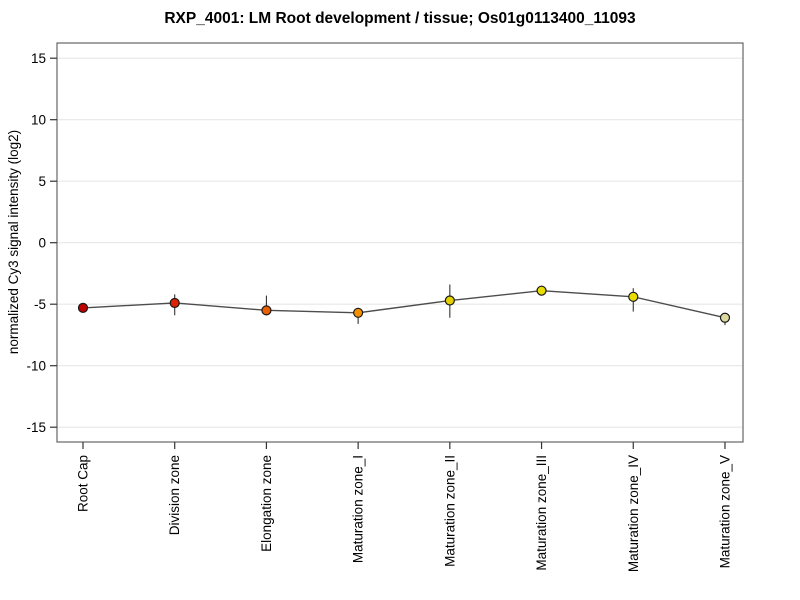 This screenshot has width=800, height=600. I want to click on y-tick-label: 0, so click(42, 243).